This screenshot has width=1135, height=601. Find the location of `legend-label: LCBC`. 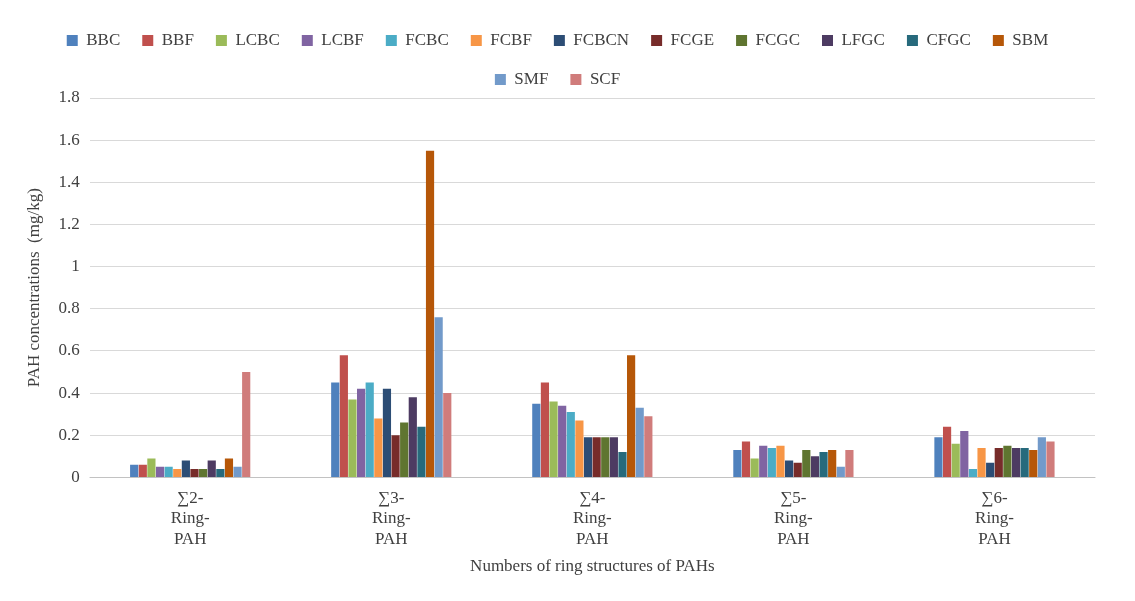

legend-label: LCBC is located at coordinates (257, 39).